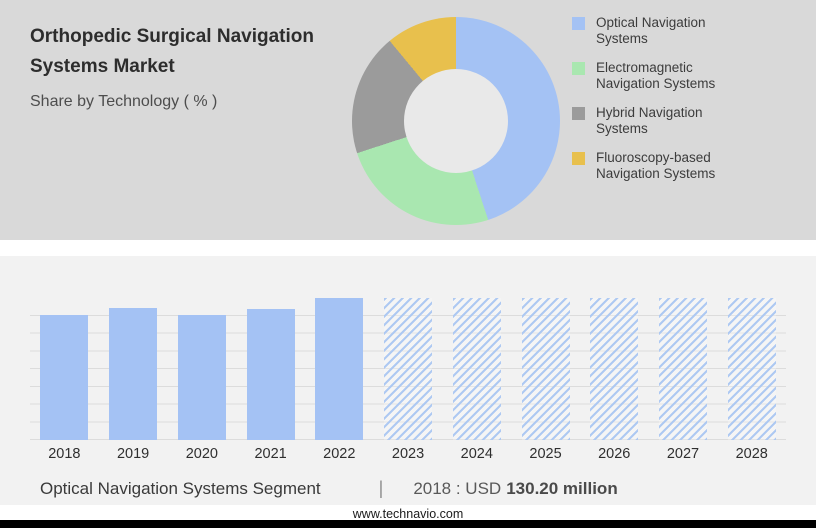 The width and height of the screenshot is (816, 528). What do you see at coordinates (201, 377) in the screenshot?
I see `bar-2020` at bounding box center [201, 377].